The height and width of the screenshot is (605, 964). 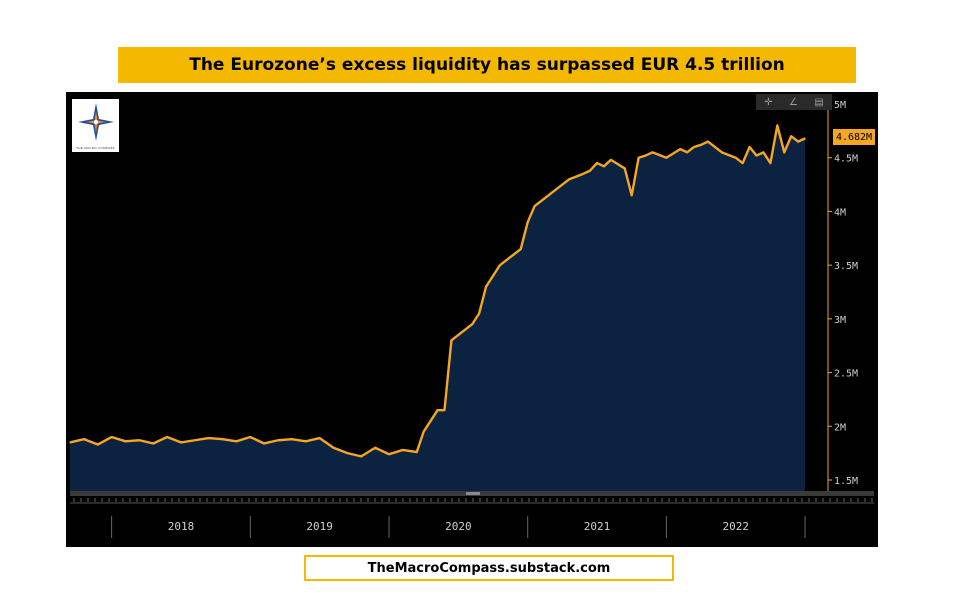 What do you see at coordinates (458, 526) in the screenshot?
I see `x-year-label: 2020` at bounding box center [458, 526].